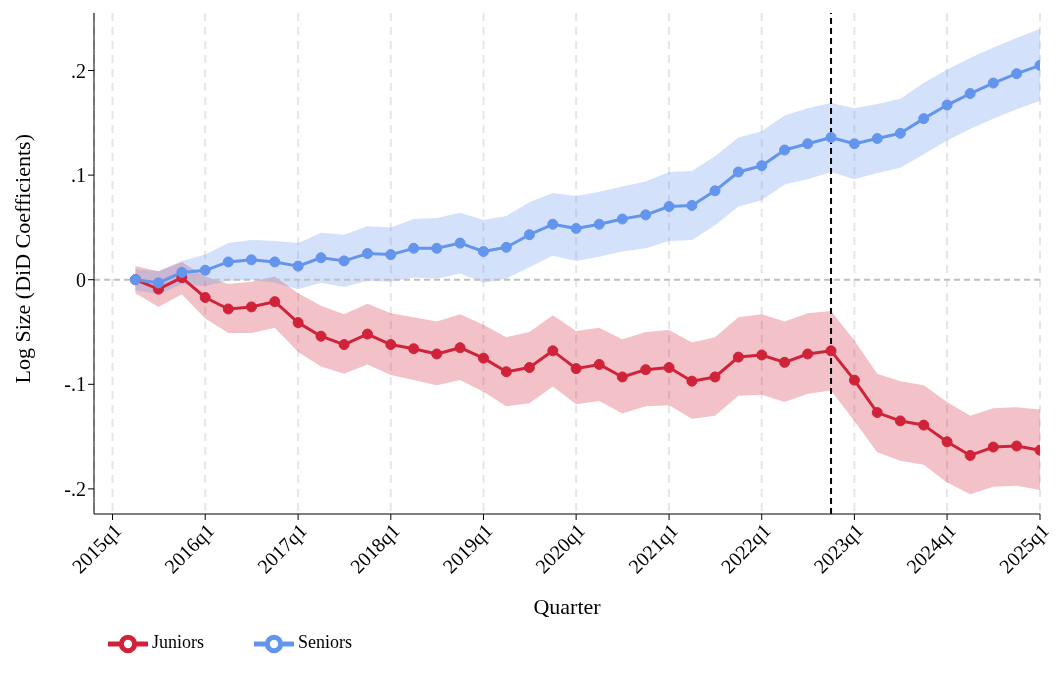  What do you see at coordinates (567, 606) in the screenshot?
I see `x-axis-title: Quarter` at bounding box center [567, 606].